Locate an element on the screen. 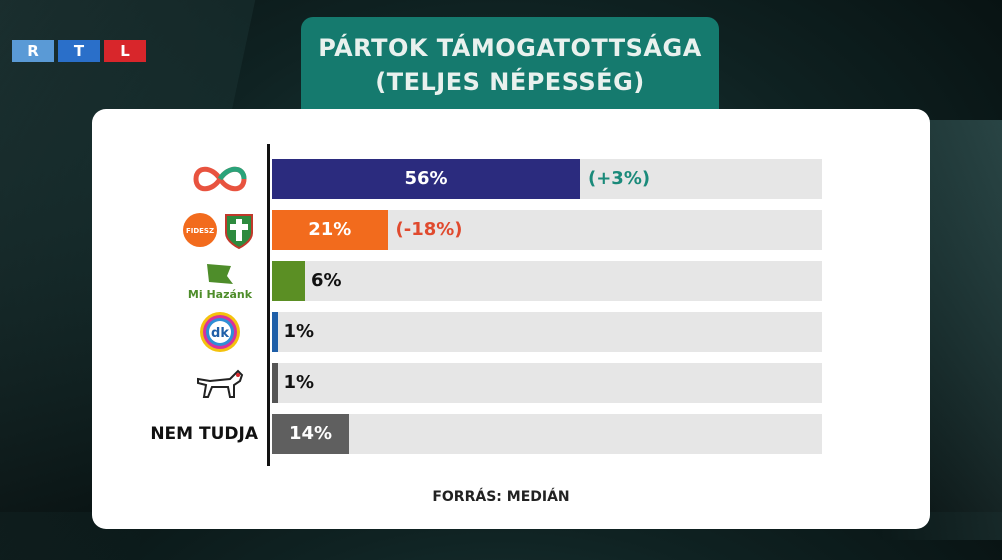 This screenshot has width=1002, height=560. bar-row: 14% NEM TUDJA is located at coordinates (501, 434).